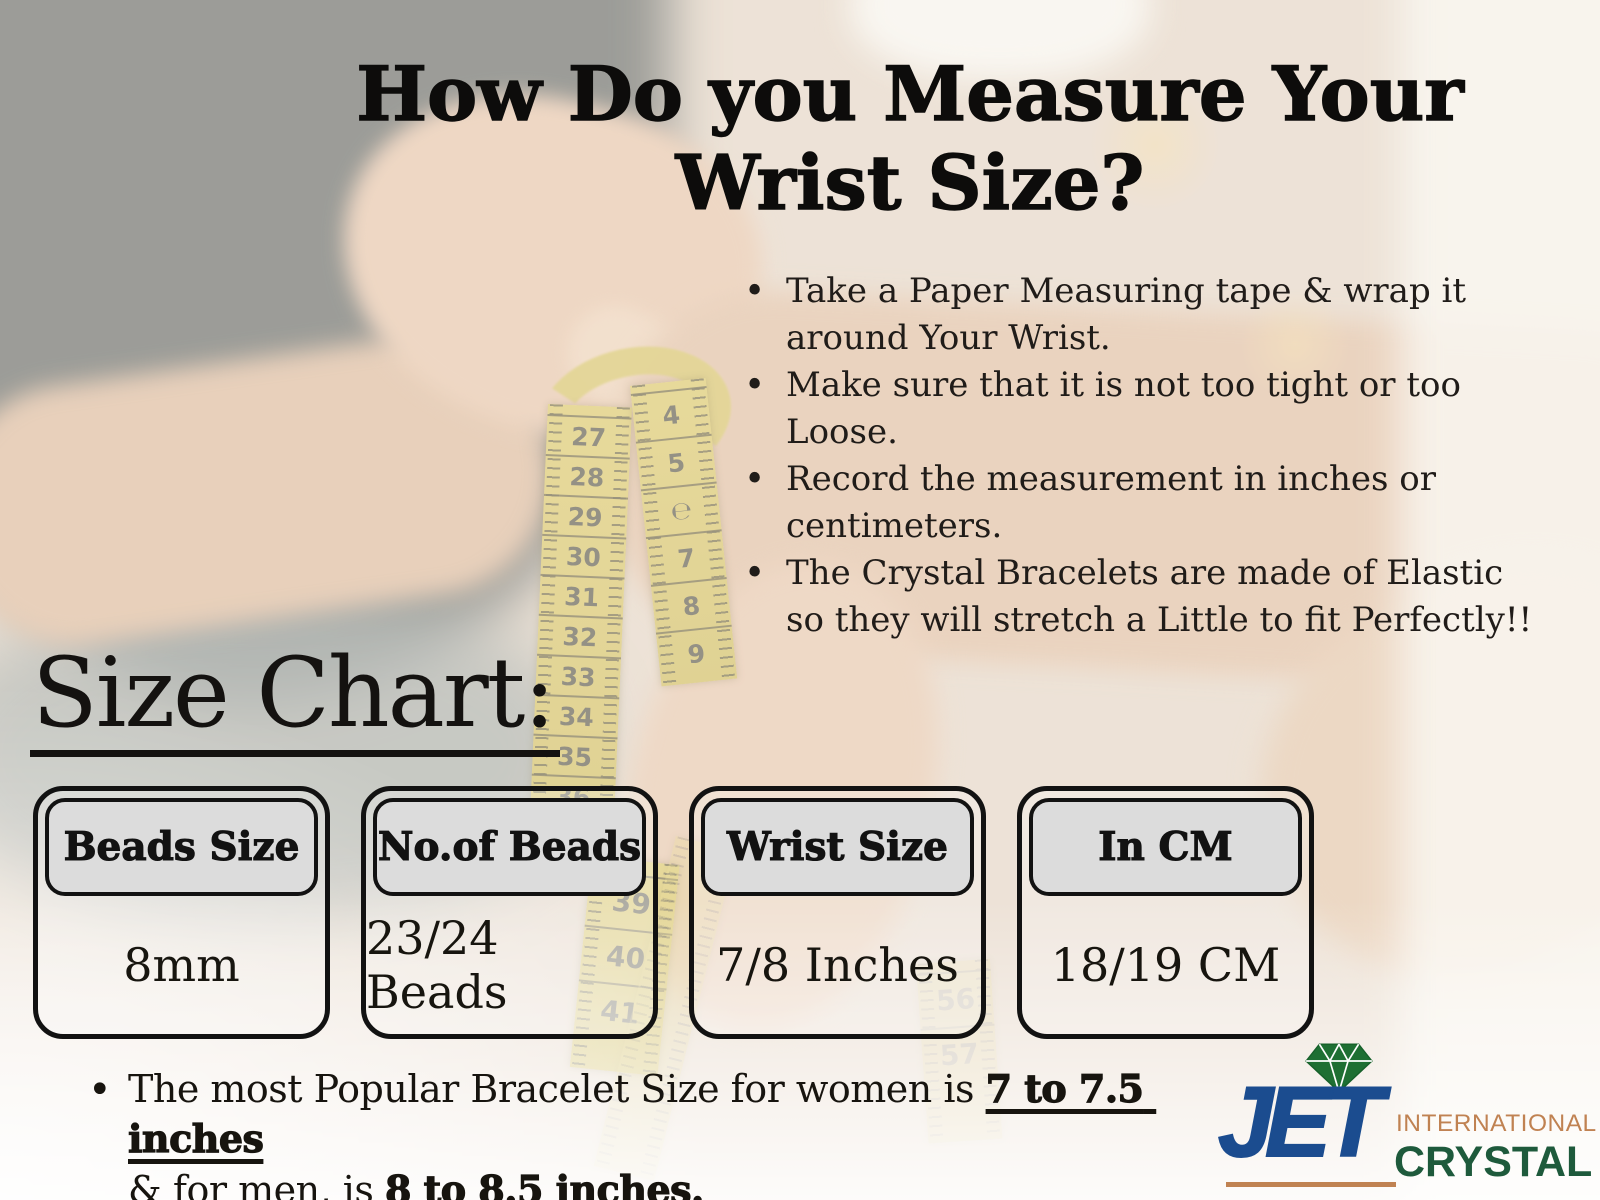 The width and height of the screenshot is (1600, 1200). What do you see at coordinates (1493, 1162) in the screenshot?
I see `logo-crystal-text: CRYSTAL` at bounding box center [1493, 1162].